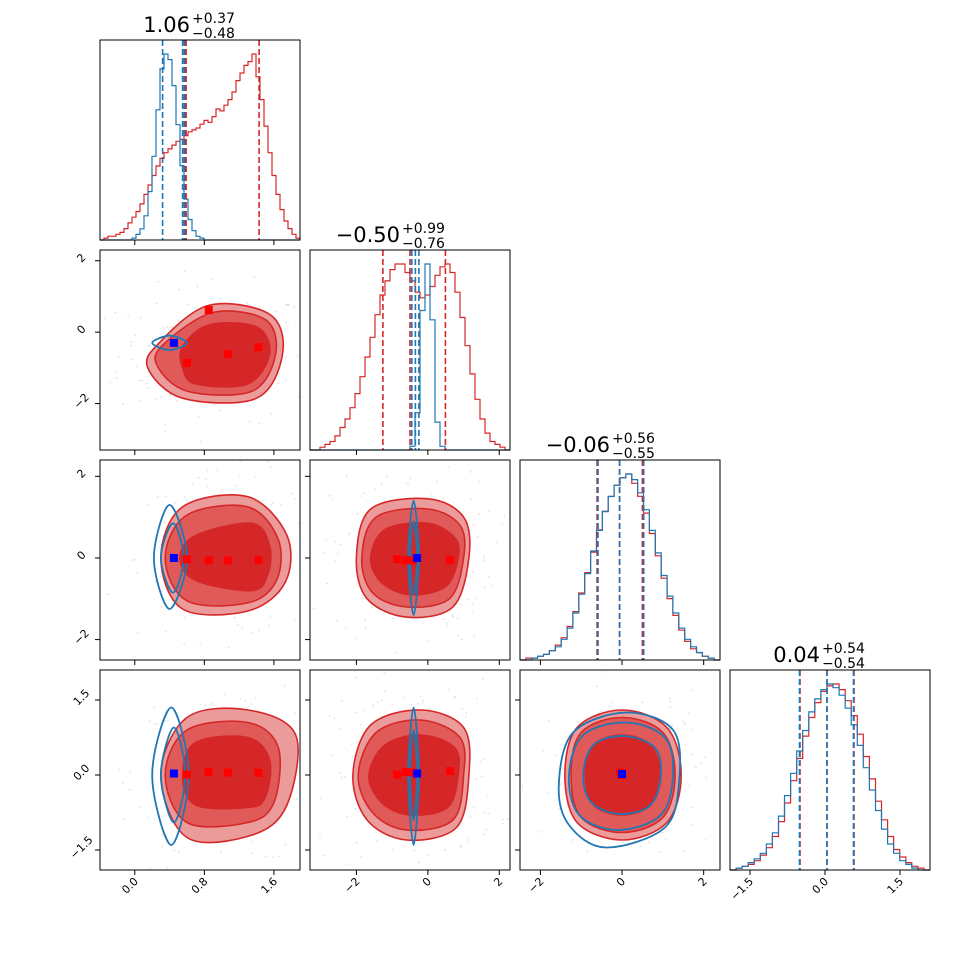 The height and width of the screenshot is (970, 970). Describe the element at coordinates (81, 258) in the screenshot. I see `y-tick-label: 2` at that location.